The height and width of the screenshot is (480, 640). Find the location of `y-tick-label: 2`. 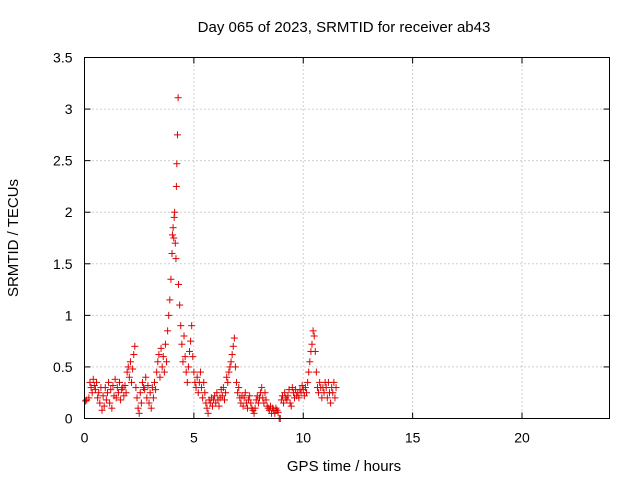

y-tick-label: 2 is located at coordinates (69, 212).